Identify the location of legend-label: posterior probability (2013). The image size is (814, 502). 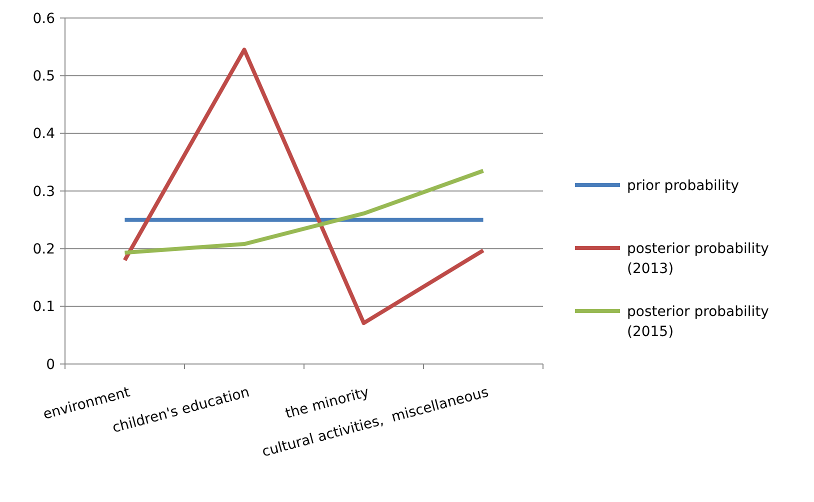
(698, 259).